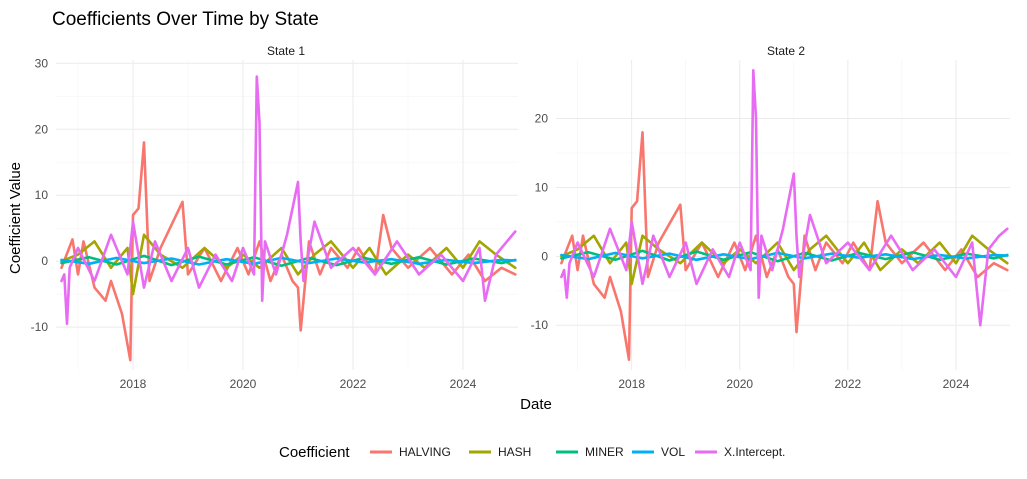 This screenshot has width=1027, height=479. What do you see at coordinates (786, 51) in the screenshot?
I see `strip-label-state-2: State 2` at bounding box center [786, 51].